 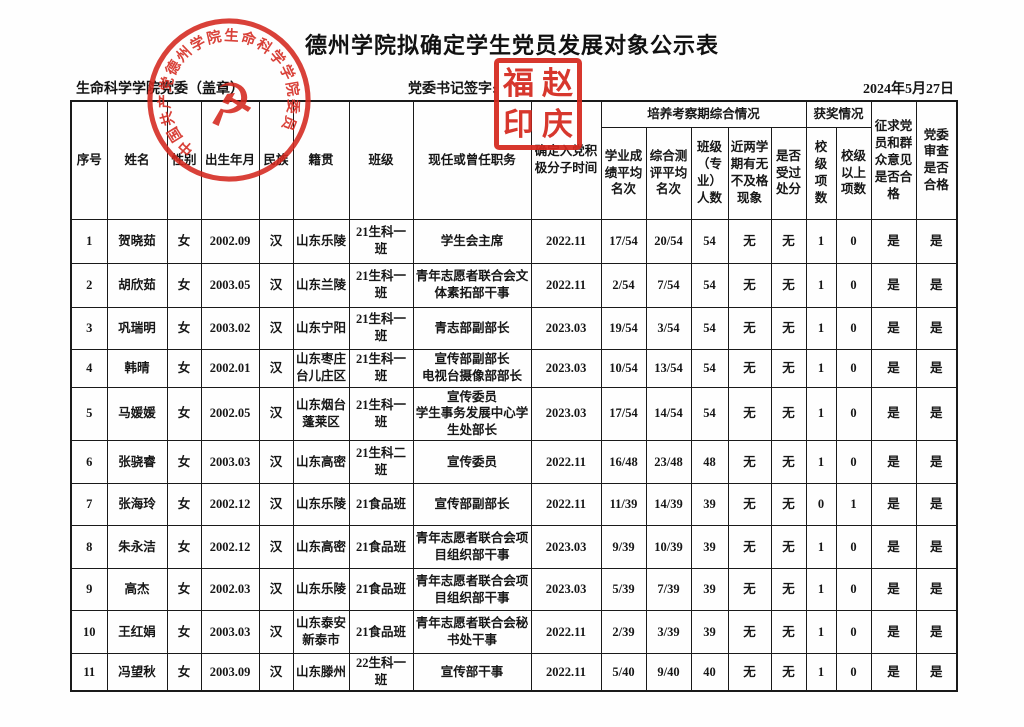 What do you see at coordinates (321, 462) in the screenshot?
I see `cell-native_place: 山东高密` at bounding box center [321, 462].